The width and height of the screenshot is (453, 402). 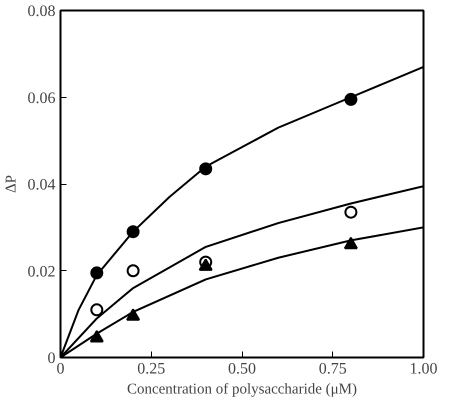 What do you see at coordinates (52, 358) in the screenshot?
I see `y-tick-label: 0` at bounding box center [52, 358].